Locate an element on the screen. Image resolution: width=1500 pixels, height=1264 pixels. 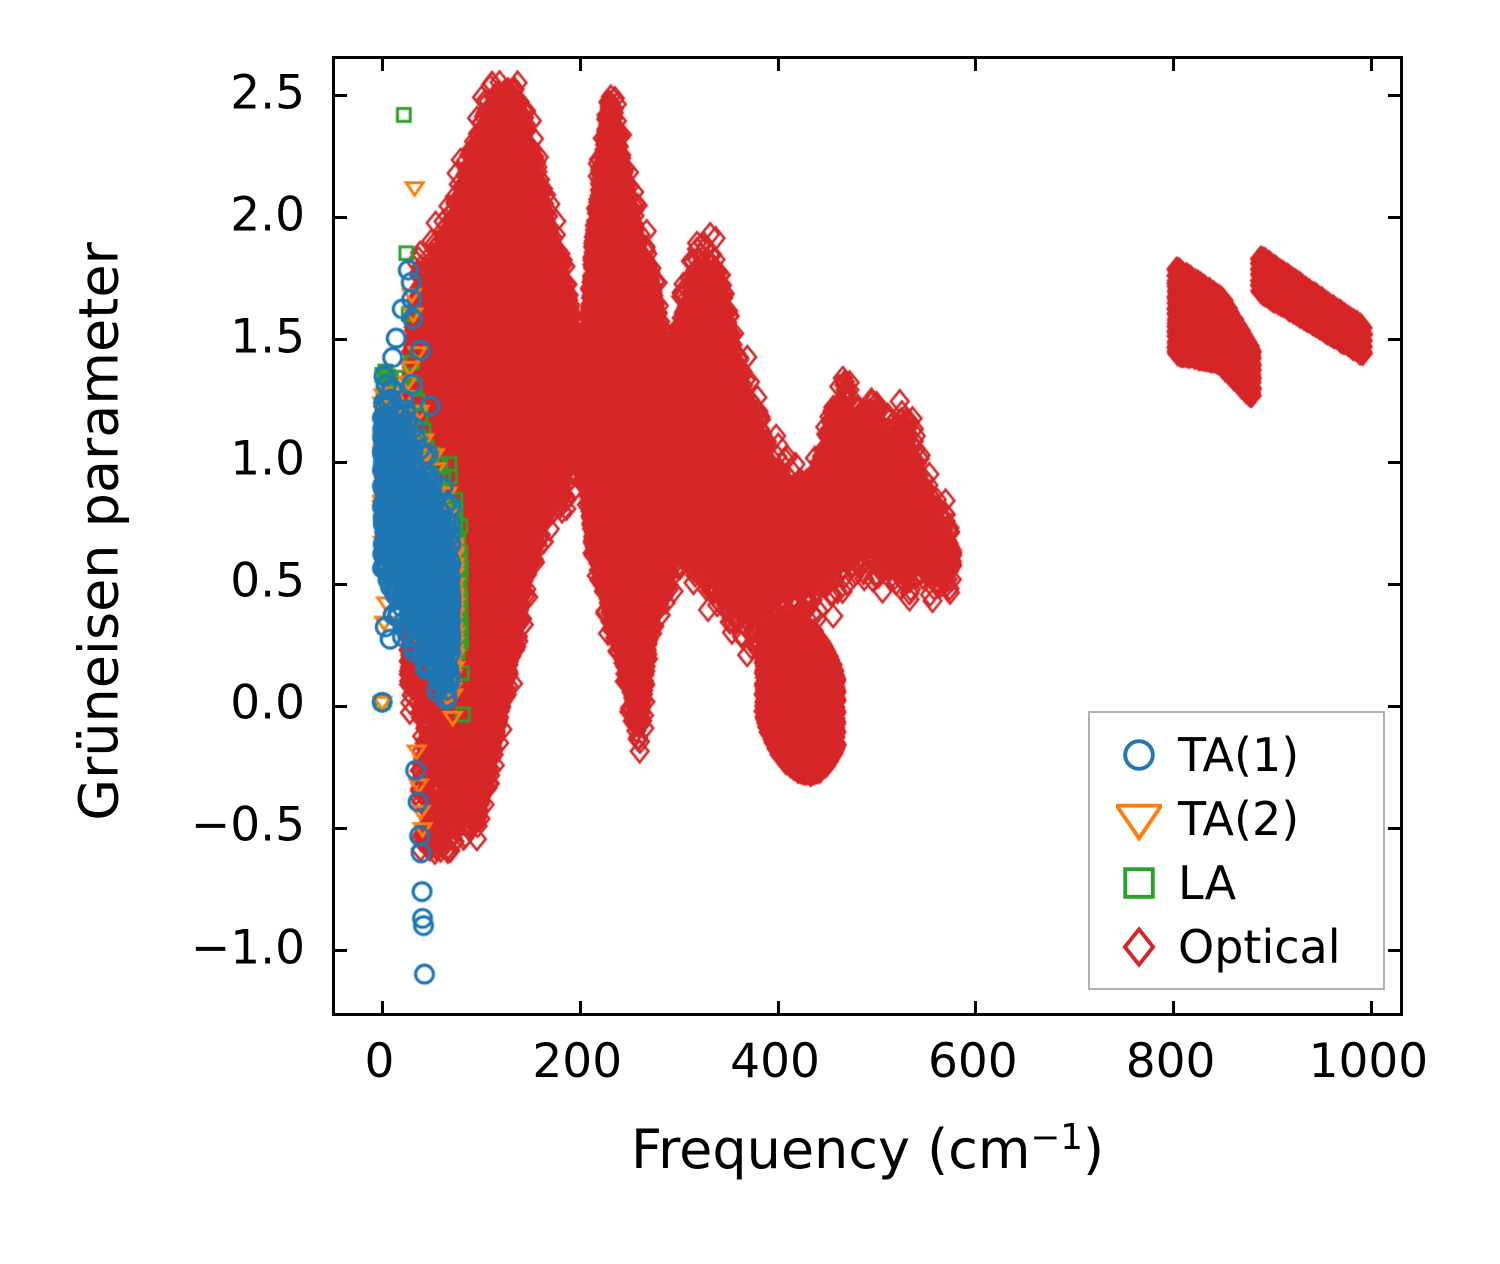
y-tick-1.5 is located at coordinates (341, 340).